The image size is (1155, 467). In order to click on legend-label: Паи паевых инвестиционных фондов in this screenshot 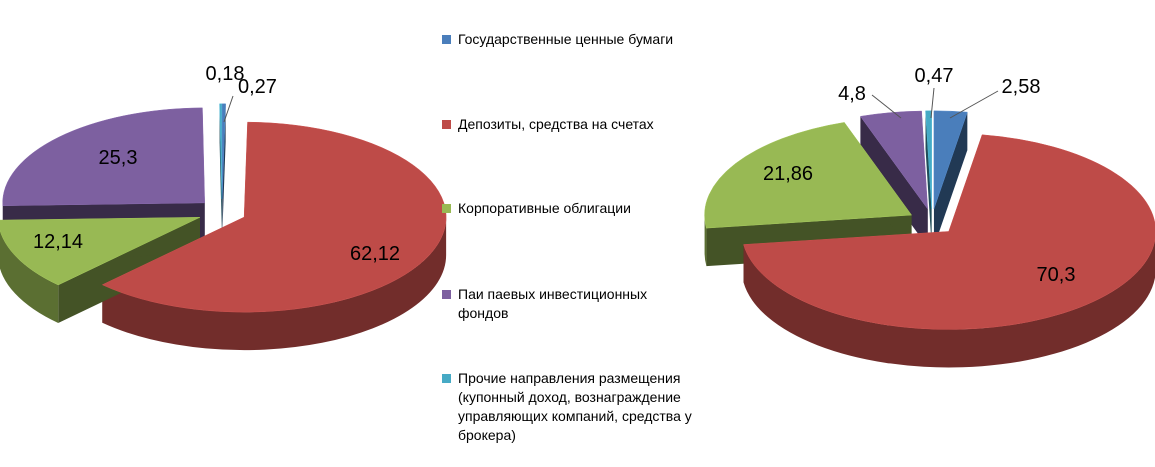, I will do `click(553, 303)`.